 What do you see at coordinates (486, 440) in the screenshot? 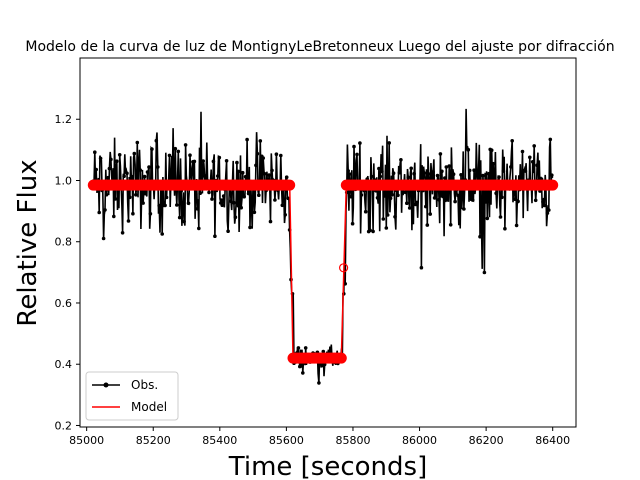
I see `x-tick-label: 86200` at bounding box center [486, 440].